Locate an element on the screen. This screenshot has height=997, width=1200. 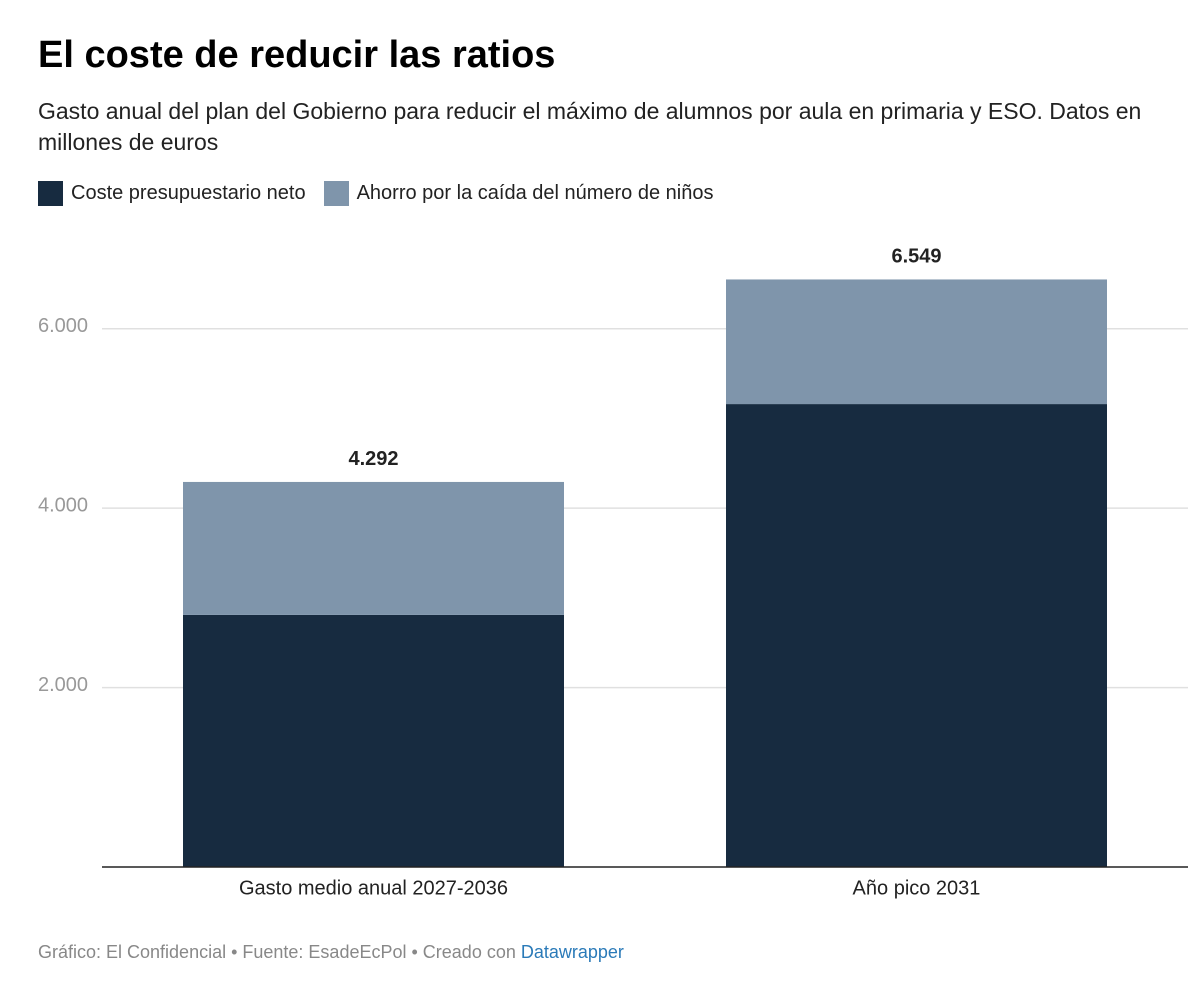
legend-label: Coste presupuestario neto is located at coordinates (188, 193).